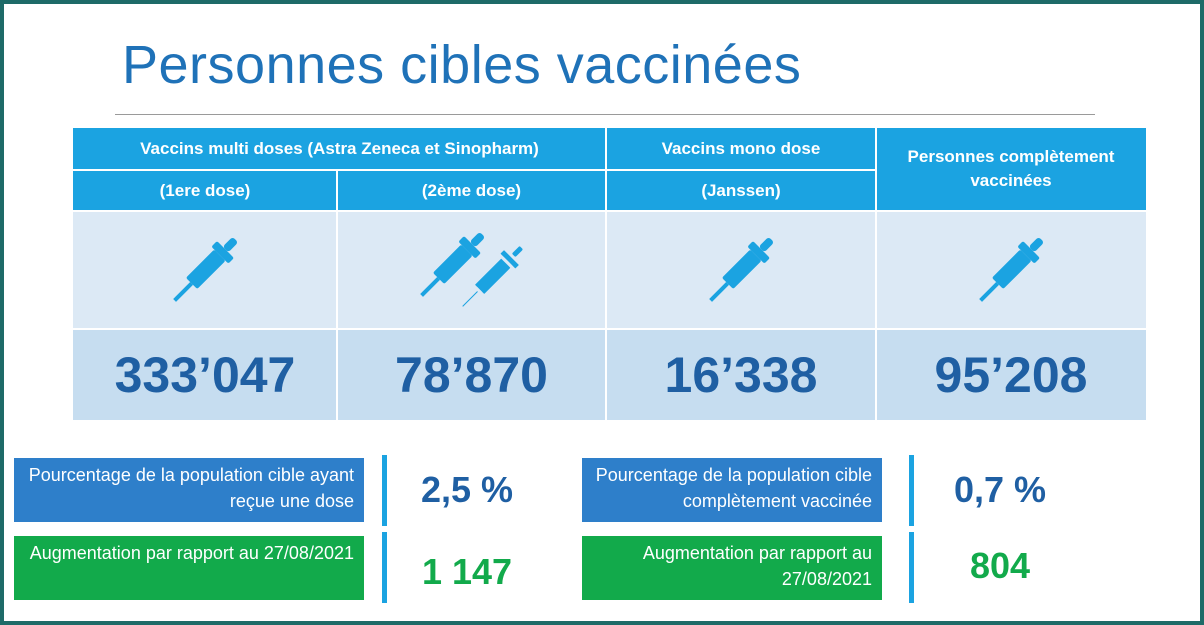  I want to click on header-mono-dose: Vaccins mono dose, so click(741, 148).